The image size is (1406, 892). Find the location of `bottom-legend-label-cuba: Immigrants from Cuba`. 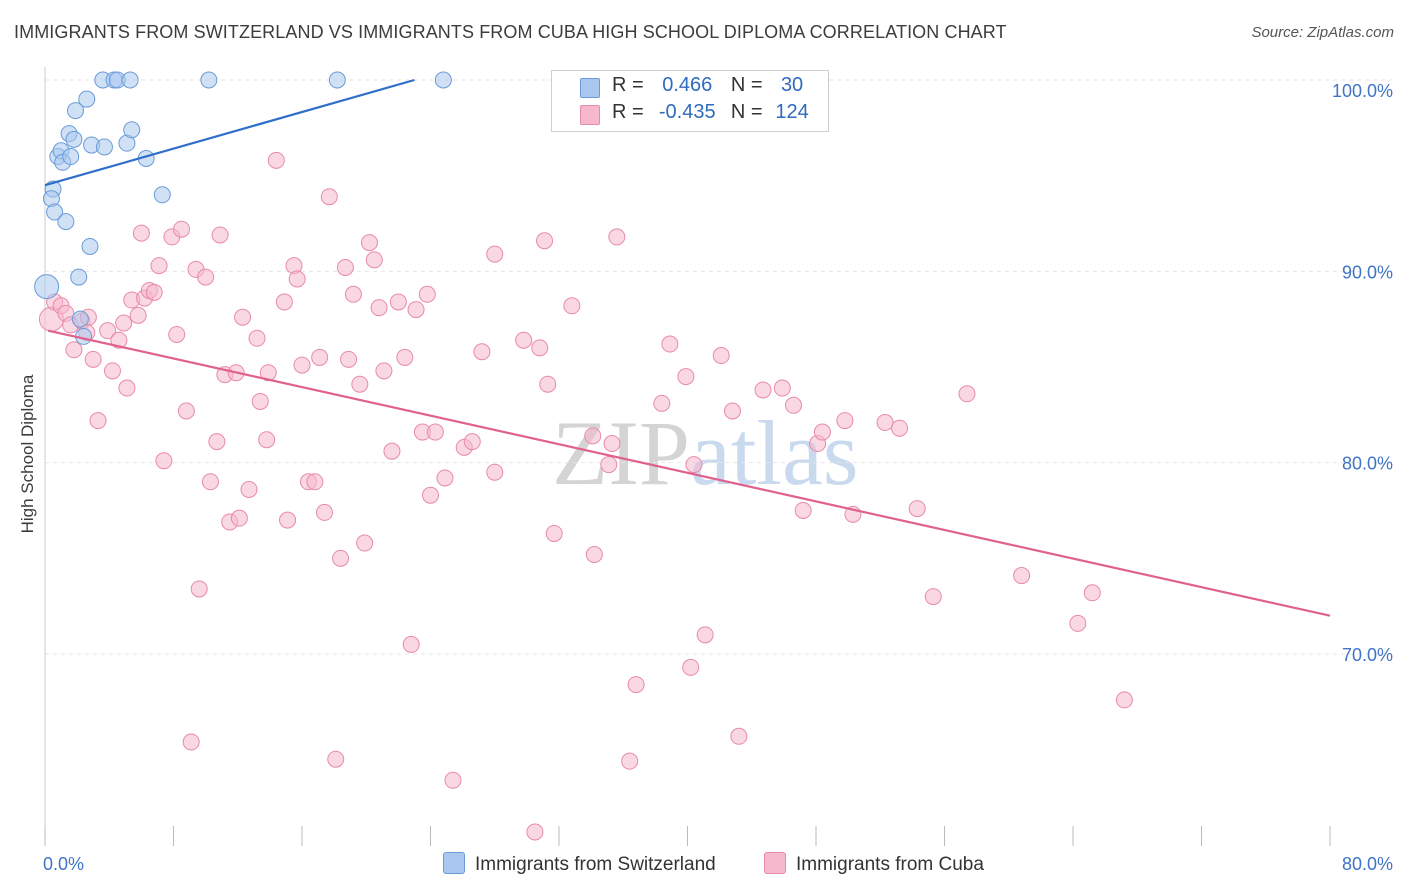

bottom-legend-label-cuba: Immigrants from Cuba is located at coordinates (890, 864).